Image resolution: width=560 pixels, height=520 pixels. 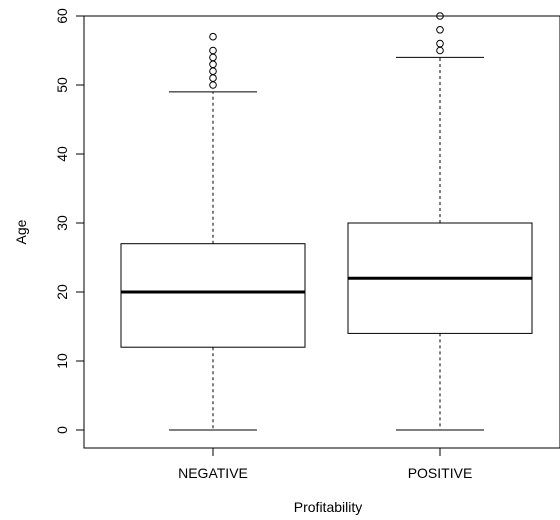 I want to click on y-tick-label: 50, so click(x=62, y=85).